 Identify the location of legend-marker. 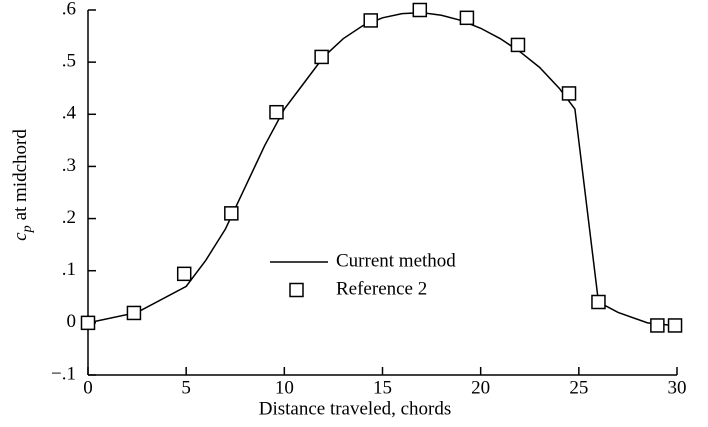
(296, 290).